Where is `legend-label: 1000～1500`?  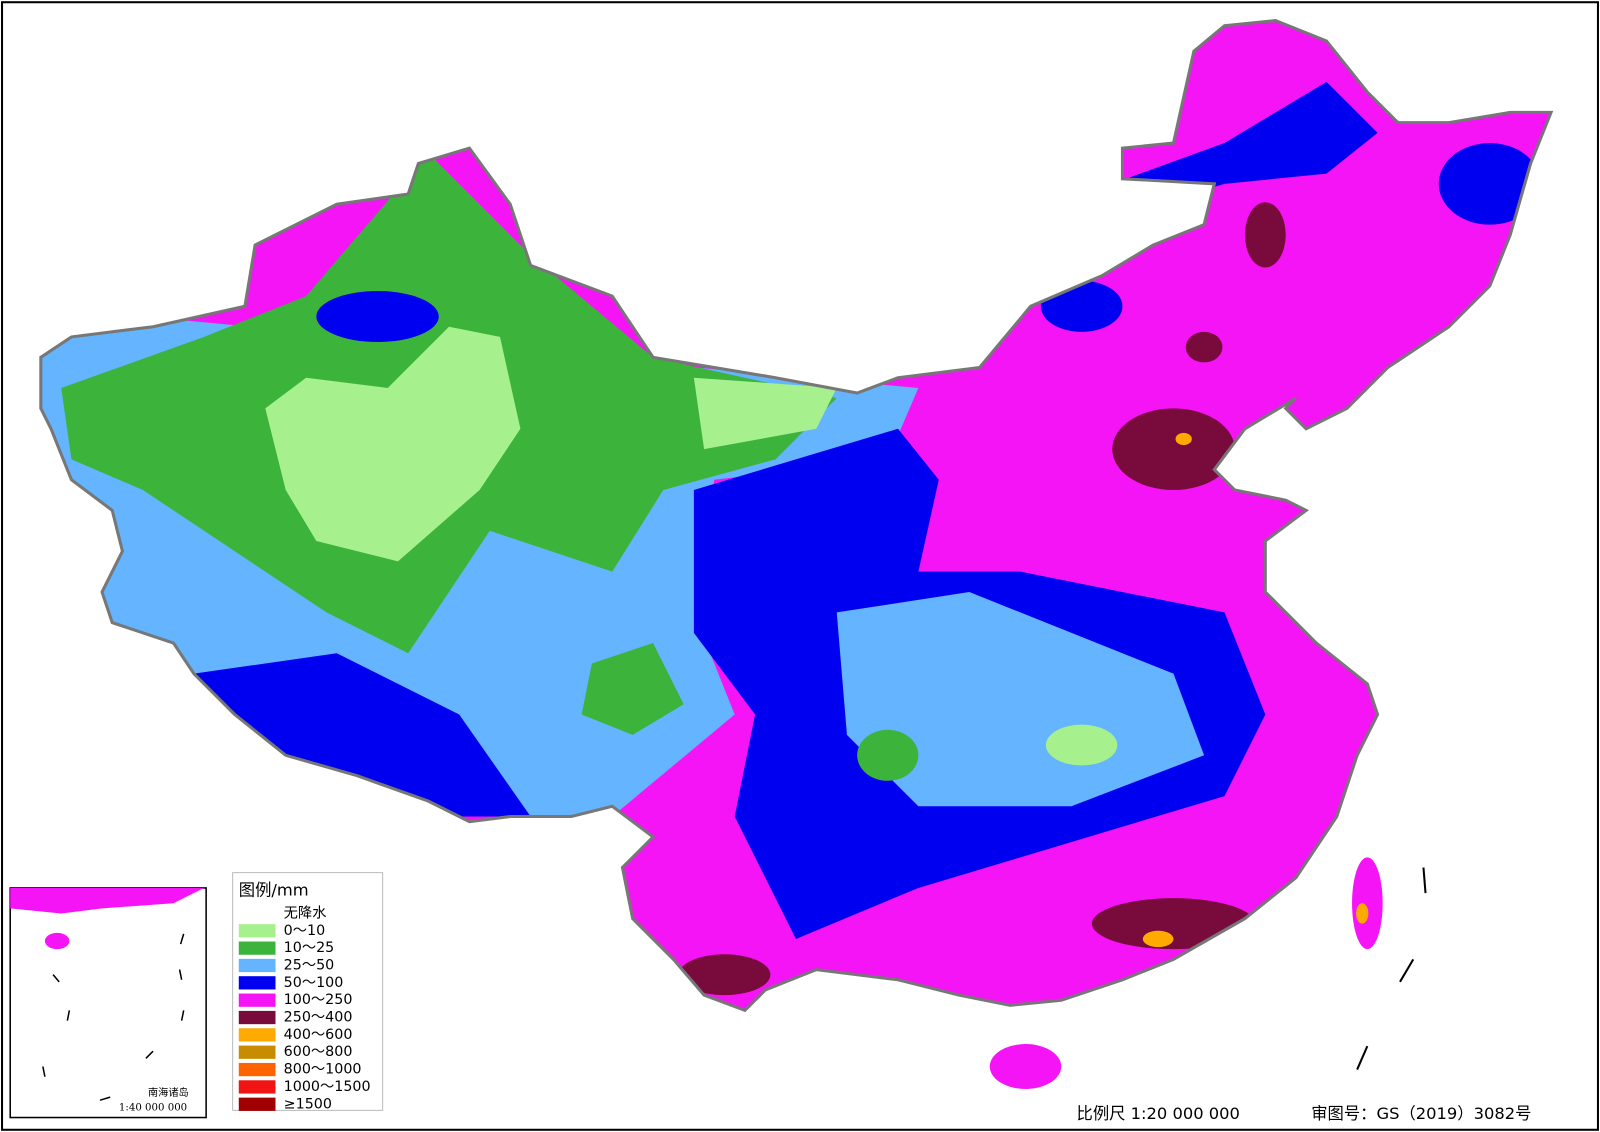
legend-label: 1000～1500 is located at coordinates (327, 1087).